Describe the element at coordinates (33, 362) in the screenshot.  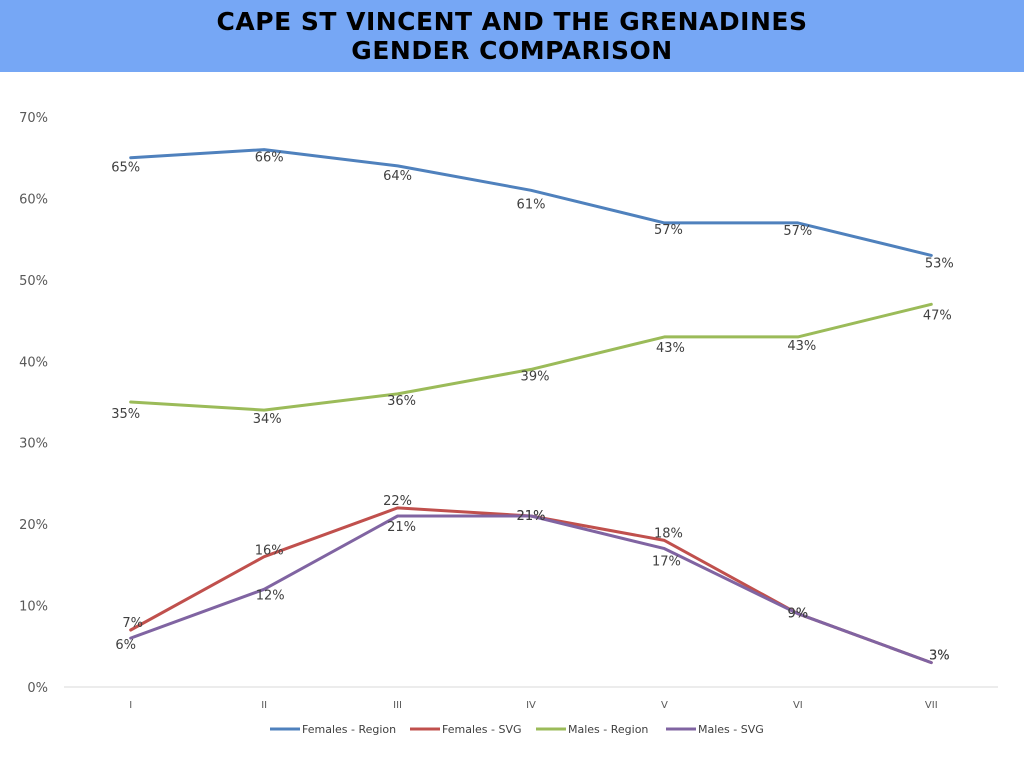
I see `y-tick-label: 40%` at that location.